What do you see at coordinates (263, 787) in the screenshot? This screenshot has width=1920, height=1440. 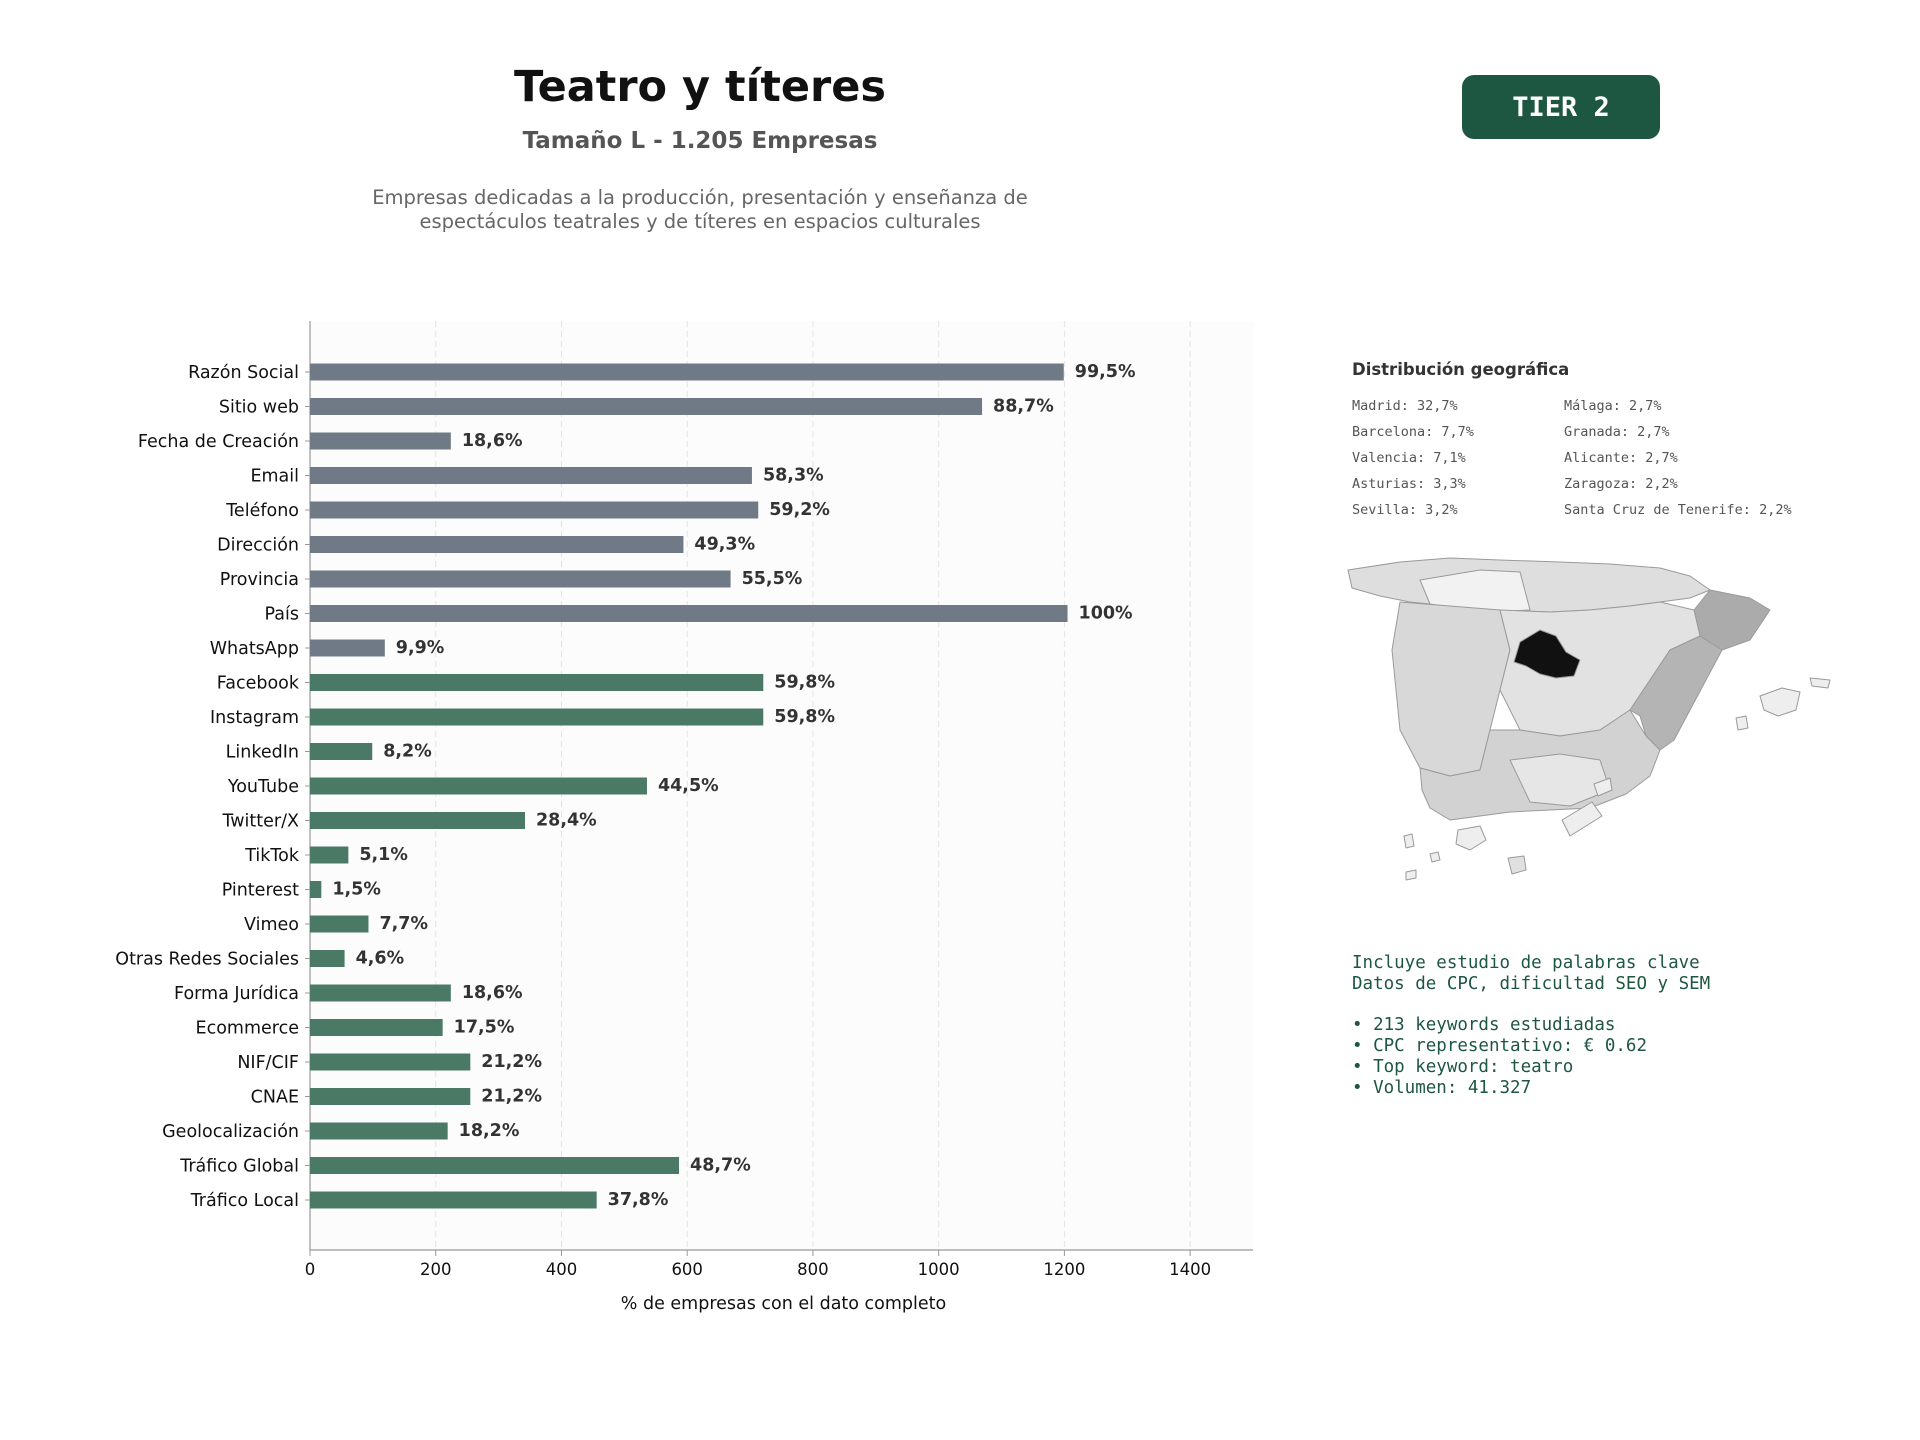 I see `y-tick-label: YouTube` at bounding box center [263, 787].